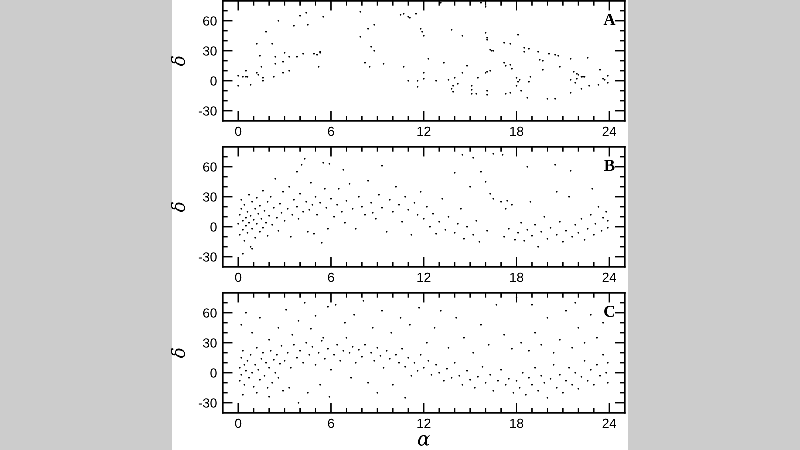  What do you see at coordinates (609, 166) in the screenshot?
I see `annotation: B` at bounding box center [609, 166].